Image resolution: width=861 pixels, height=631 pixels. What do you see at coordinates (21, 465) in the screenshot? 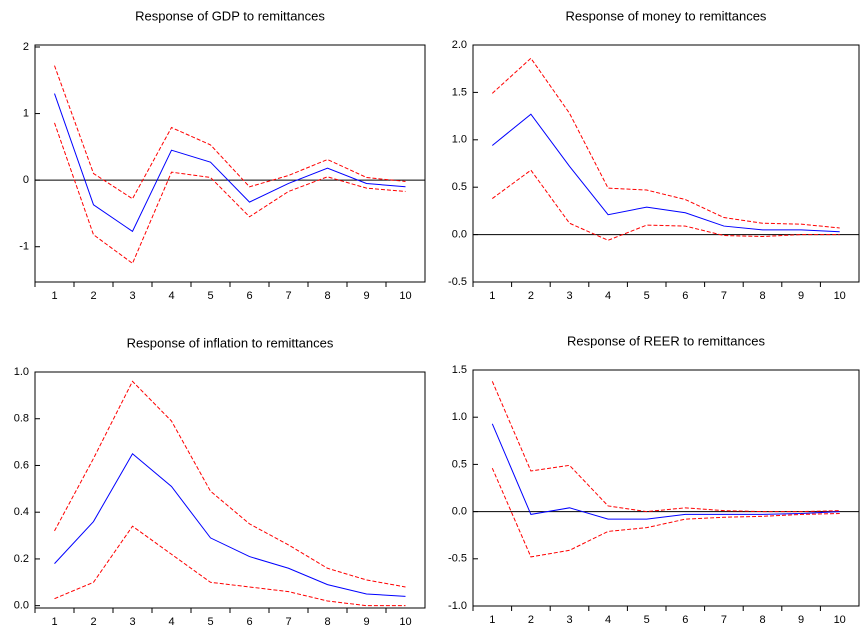
I see `y-tick-label: 0.6` at bounding box center [21, 465].